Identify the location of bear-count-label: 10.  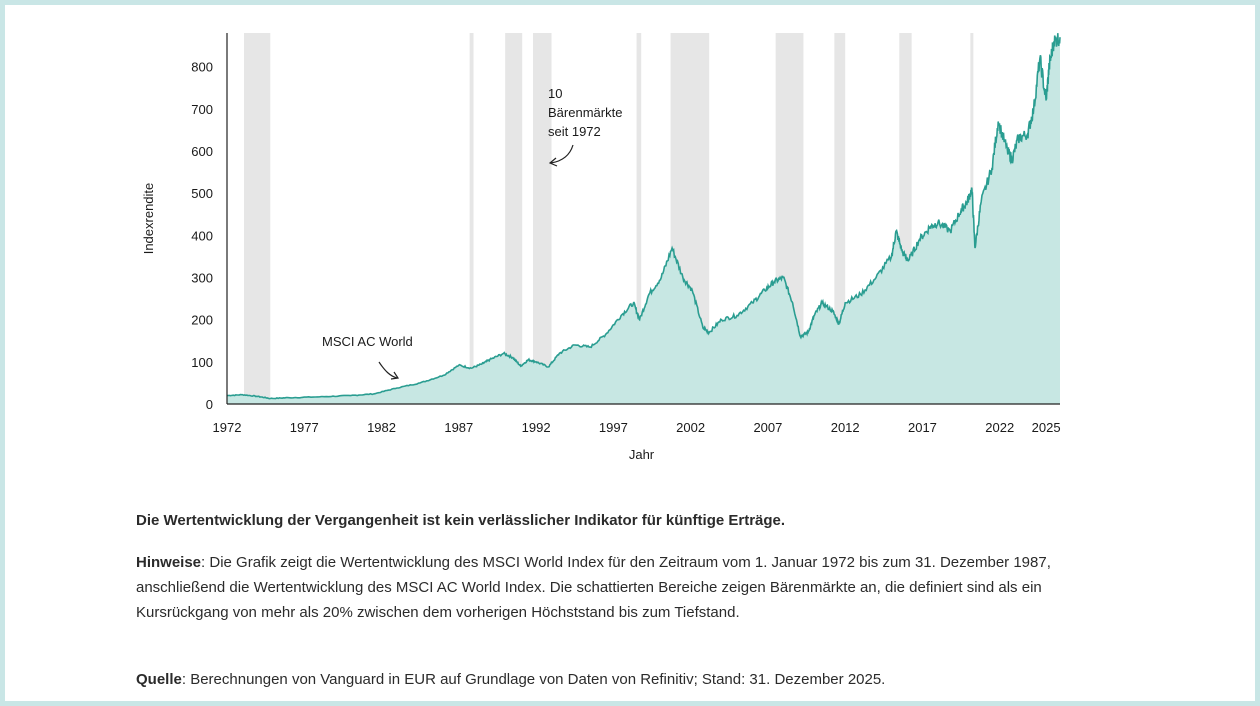
(555, 93).